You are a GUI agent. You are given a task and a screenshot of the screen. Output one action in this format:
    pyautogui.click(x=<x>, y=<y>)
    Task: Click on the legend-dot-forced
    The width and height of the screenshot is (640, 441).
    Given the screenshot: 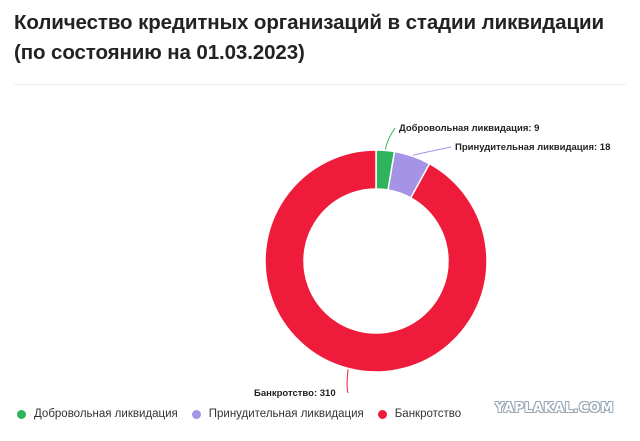 What is the action you would take?
    pyautogui.click(x=196, y=414)
    